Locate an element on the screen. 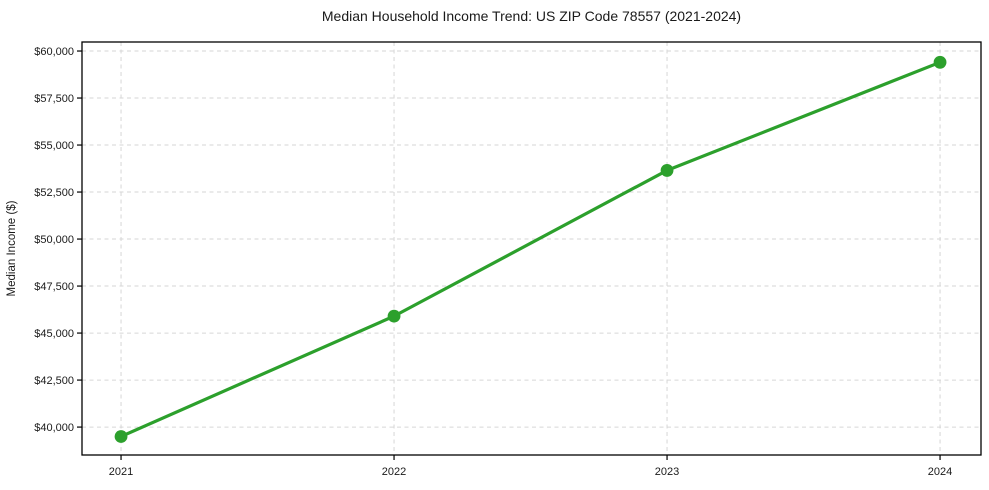 The image size is (989, 490). y-tick-label: $45,000 is located at coordinates (54, 334).